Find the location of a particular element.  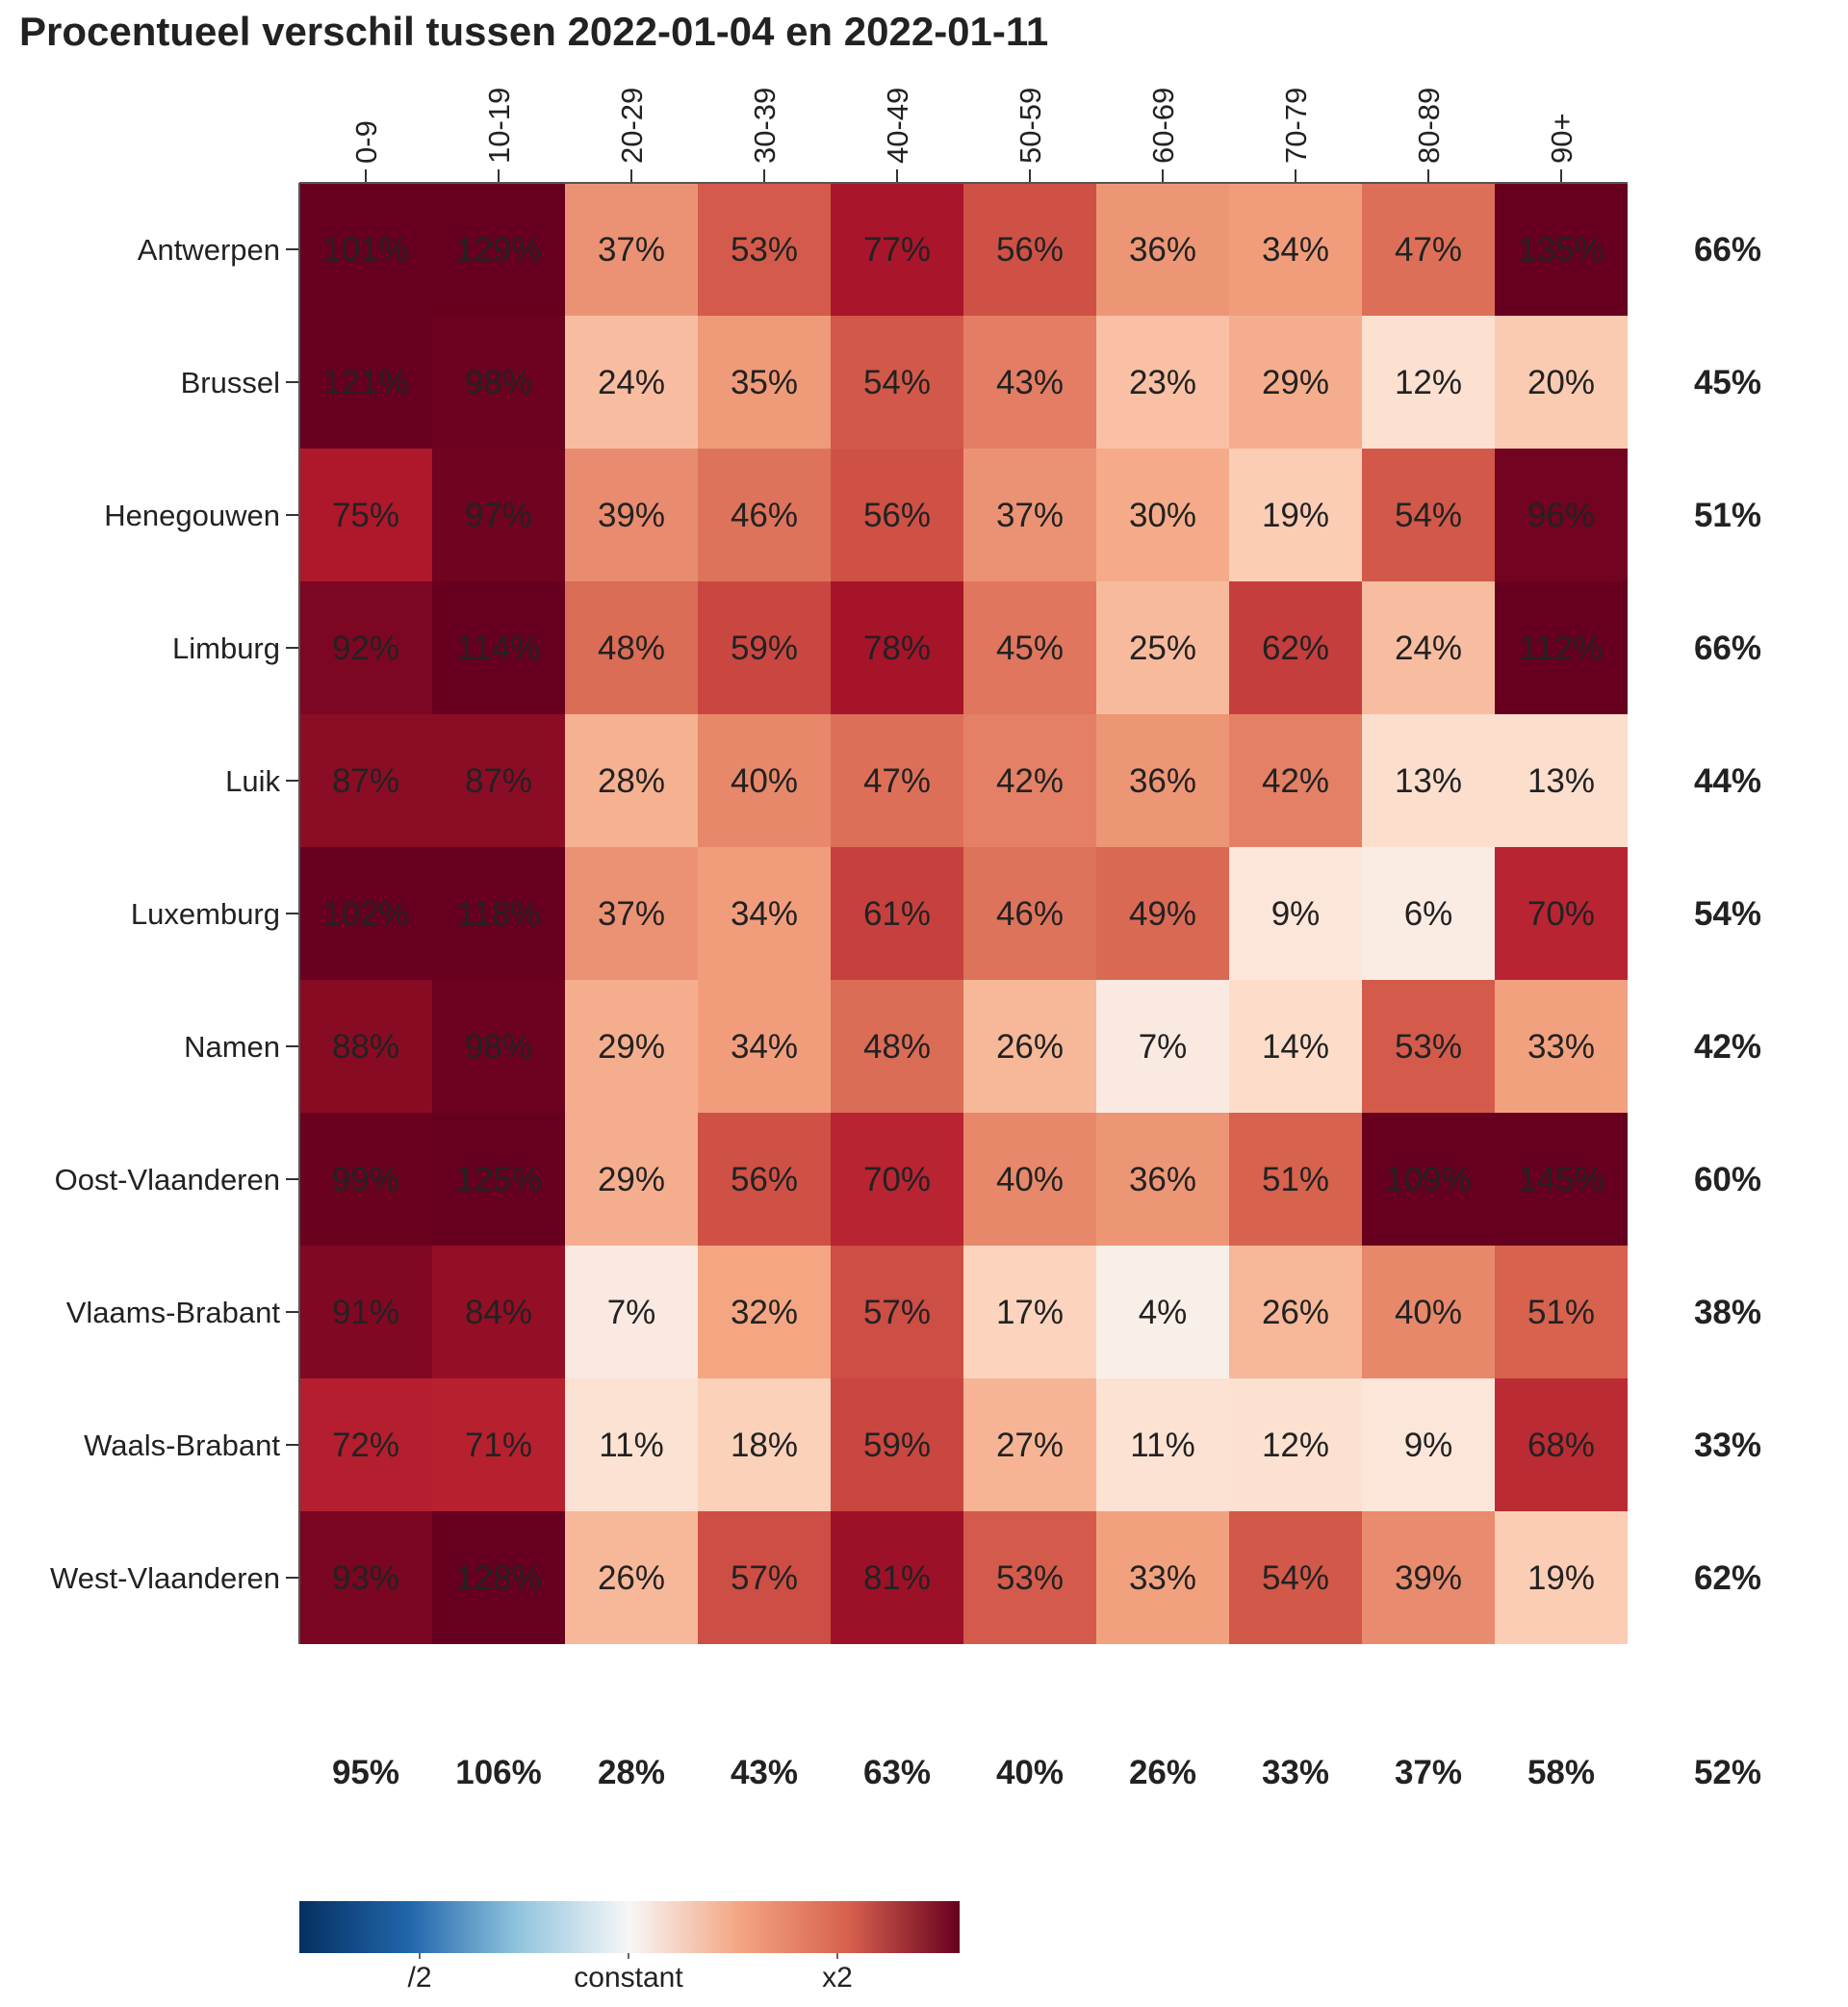

row-tick-label: Waals-Brabant is located at coordinates (182, 1445).